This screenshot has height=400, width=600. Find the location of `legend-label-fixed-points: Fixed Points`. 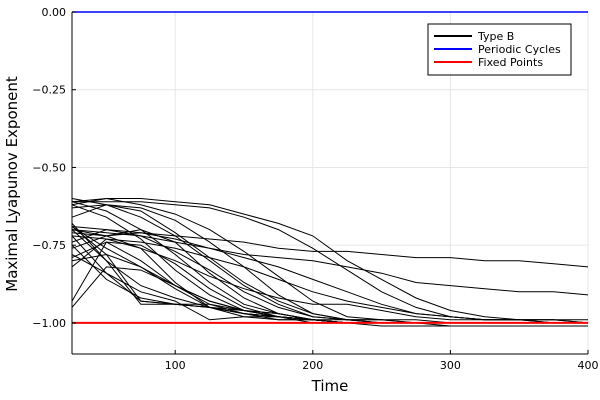

legend-label-fixed-points: Fixed Points is located at coordinates (510, 62).